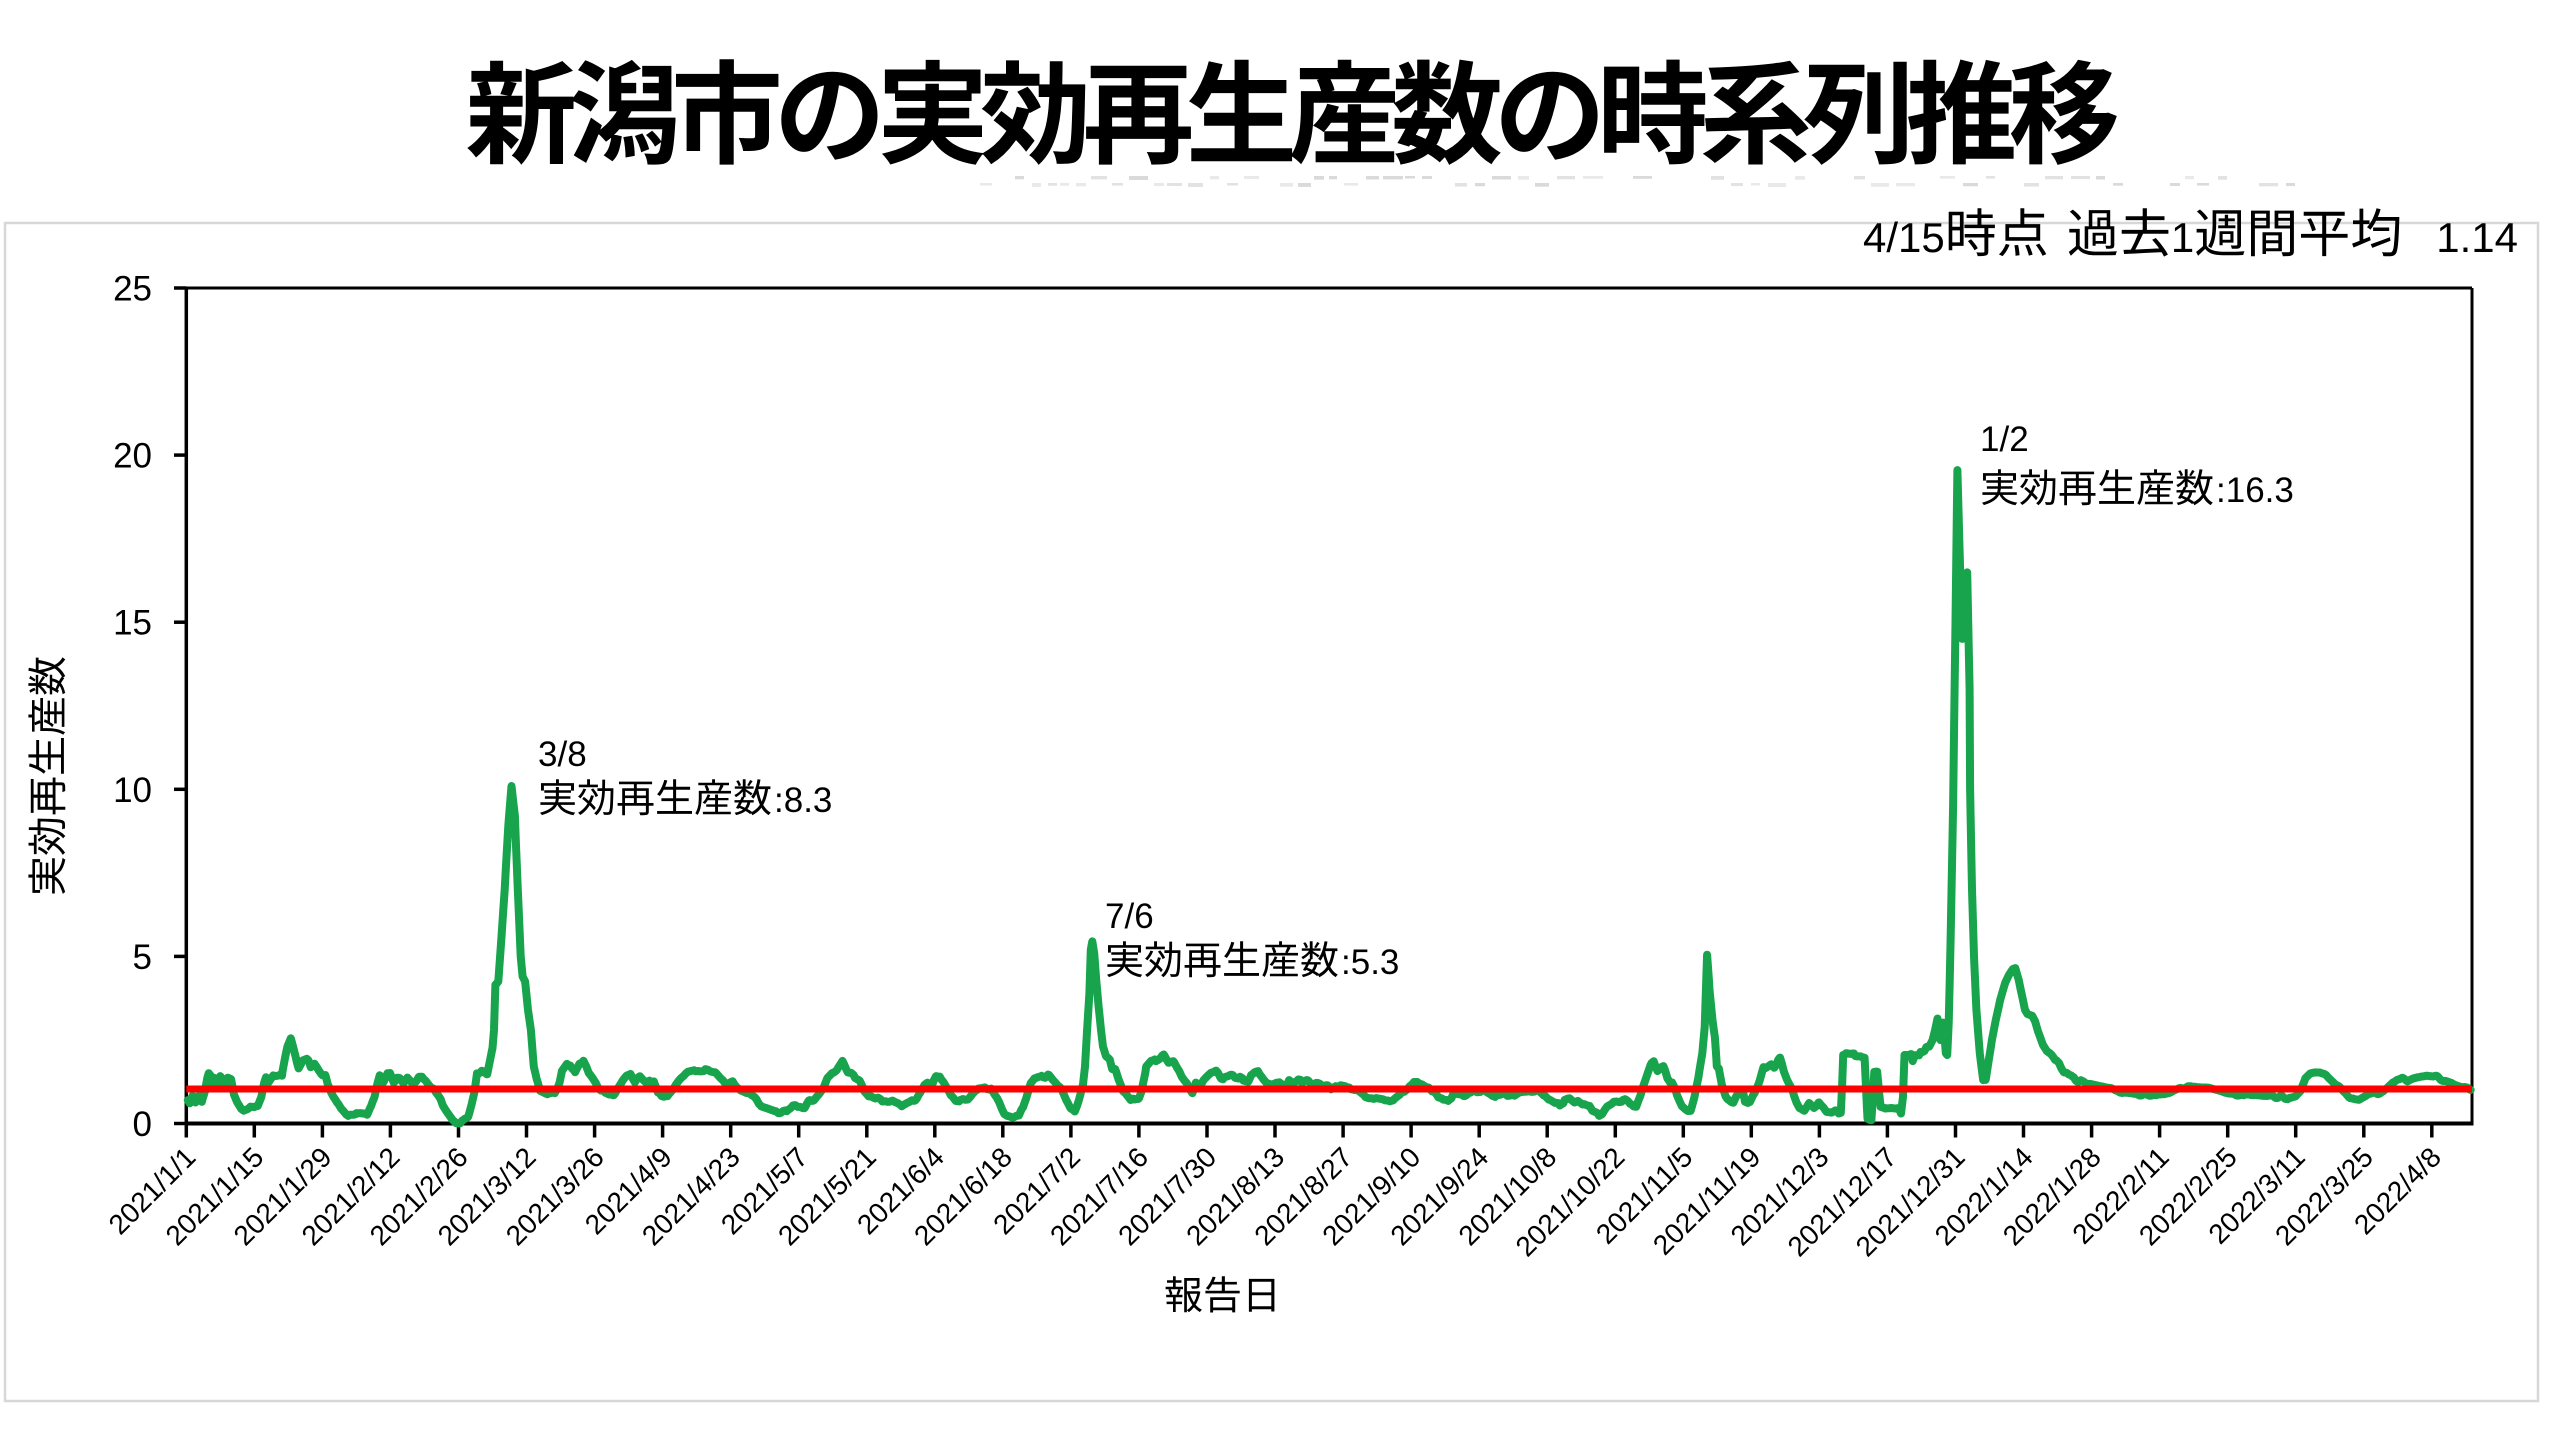 This screenshot has height=1440, width=2560. Describe the element at coordinates (562, 754) in the screenshot. I see `svg-text: 3/8` at that location.